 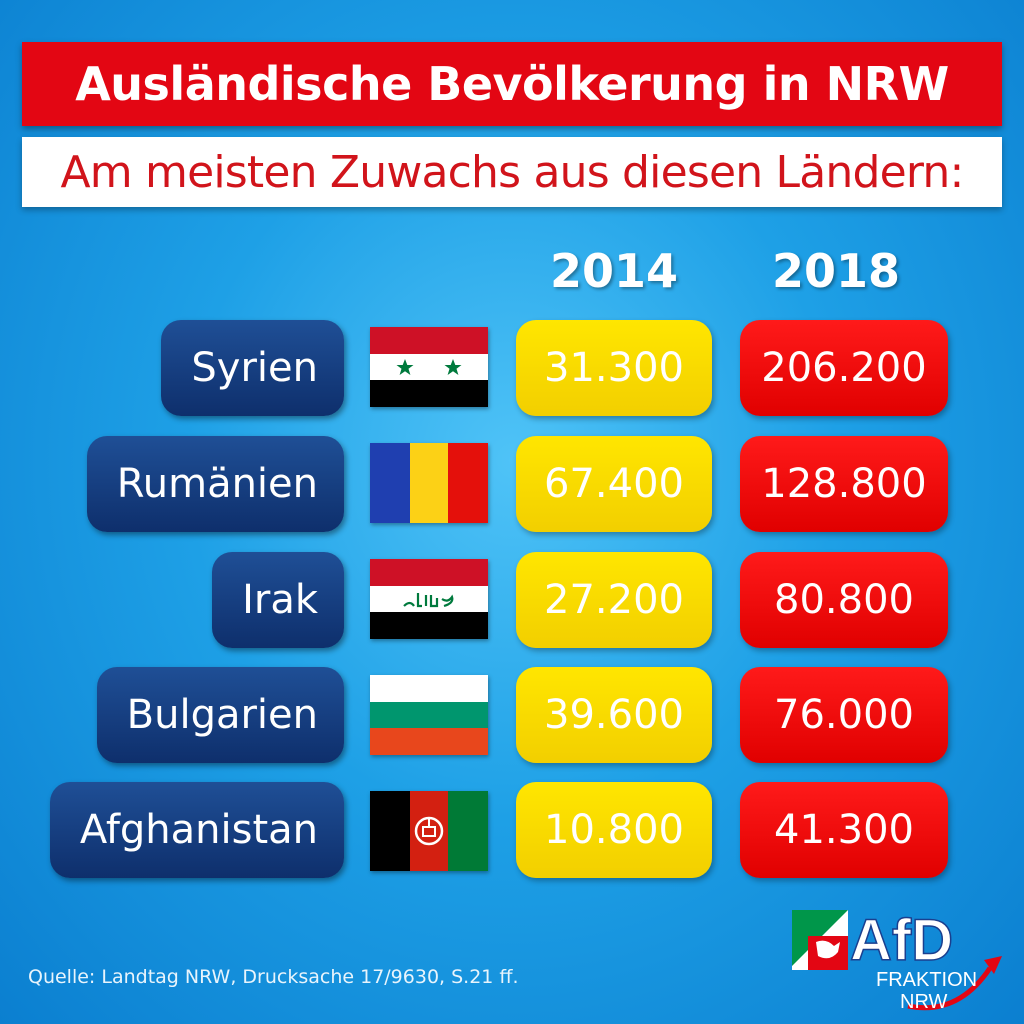 I want to click on country-label-iraq: Irak, so click(x=278, y=600).